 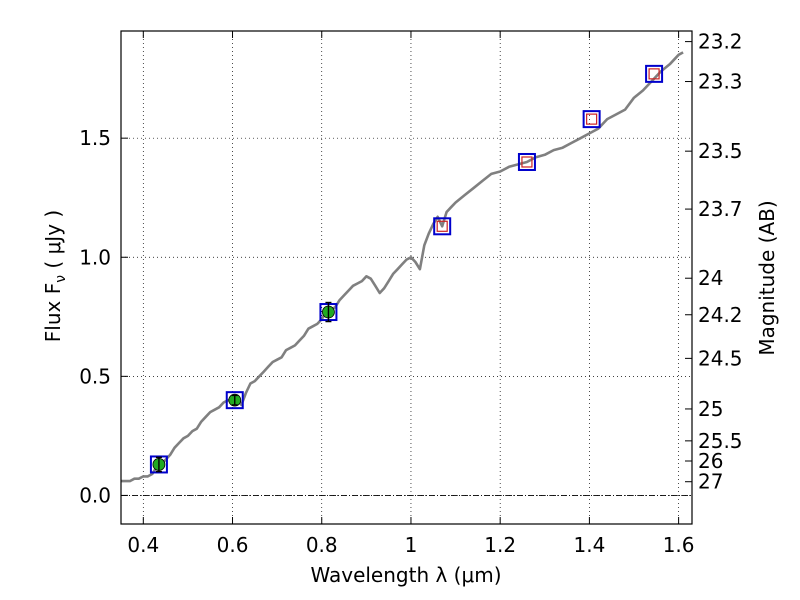 What do you see at coordinates (720, 358) in the screenshot?
I see `magnitude-tick-label: 24.5` at bounding box center [720, 358].